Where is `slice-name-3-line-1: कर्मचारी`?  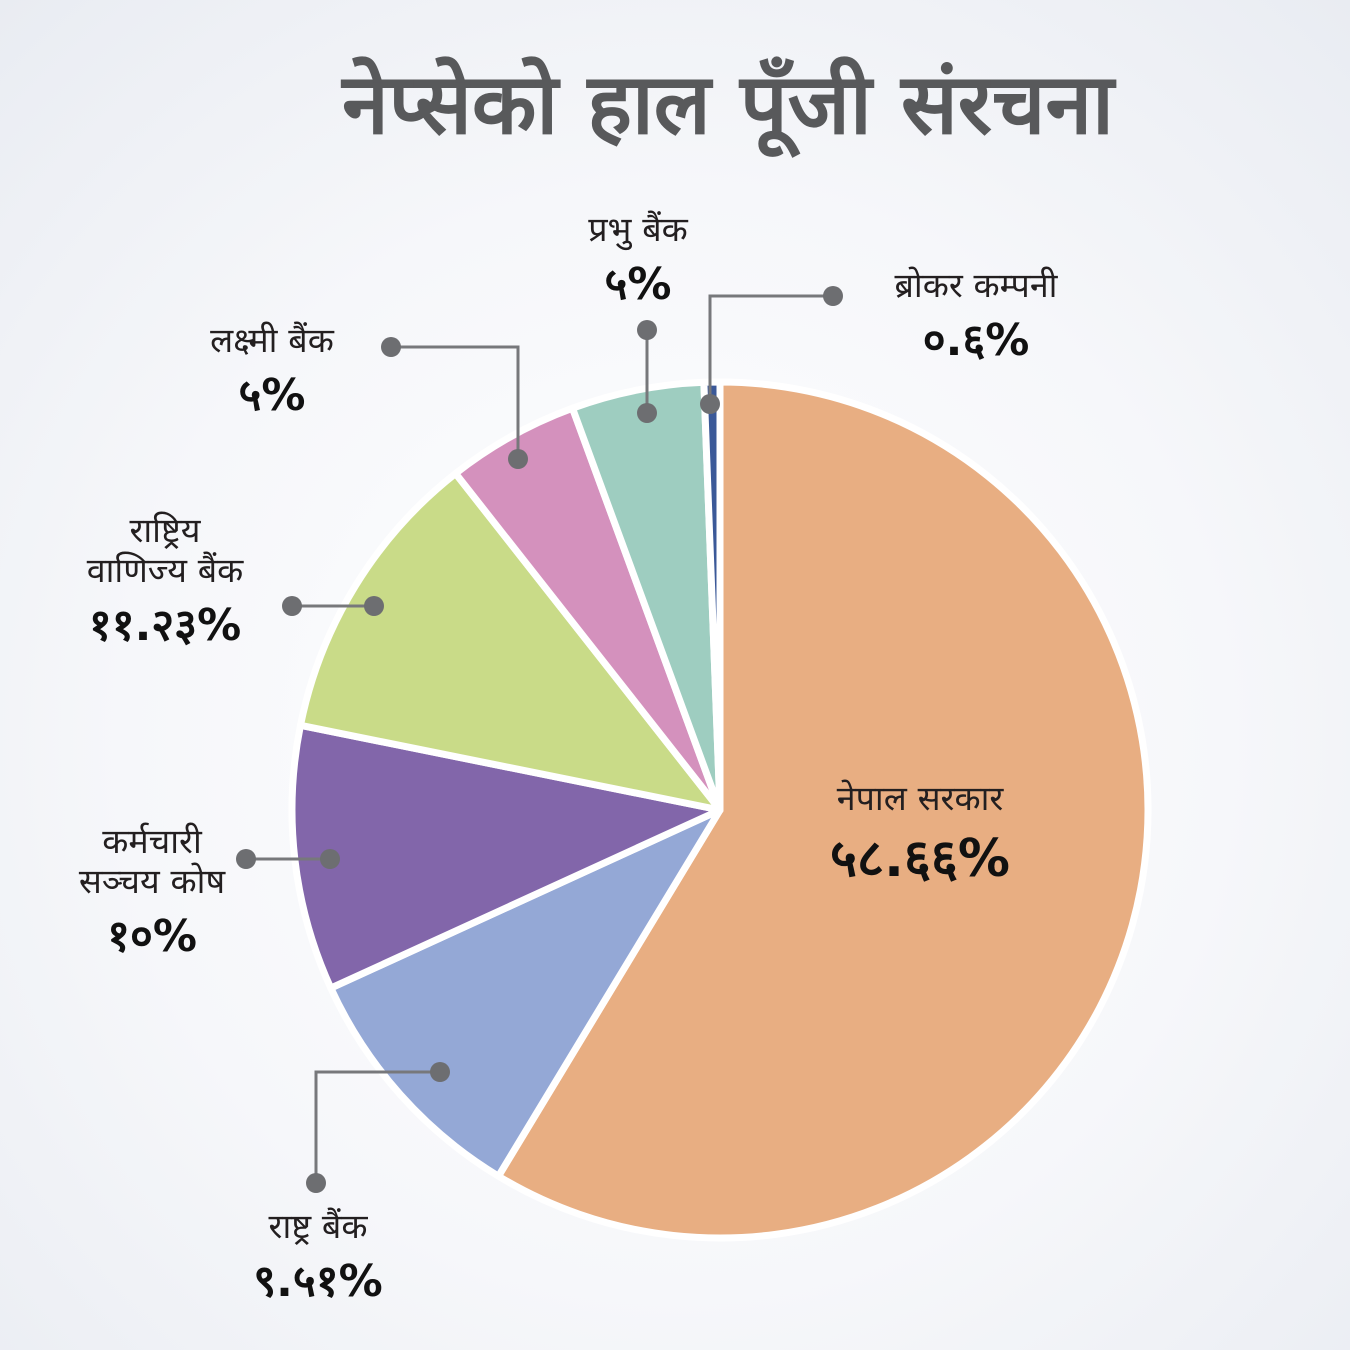 slice-name-3-line-1: कर्मचारी is located at coordinates (152, 842).